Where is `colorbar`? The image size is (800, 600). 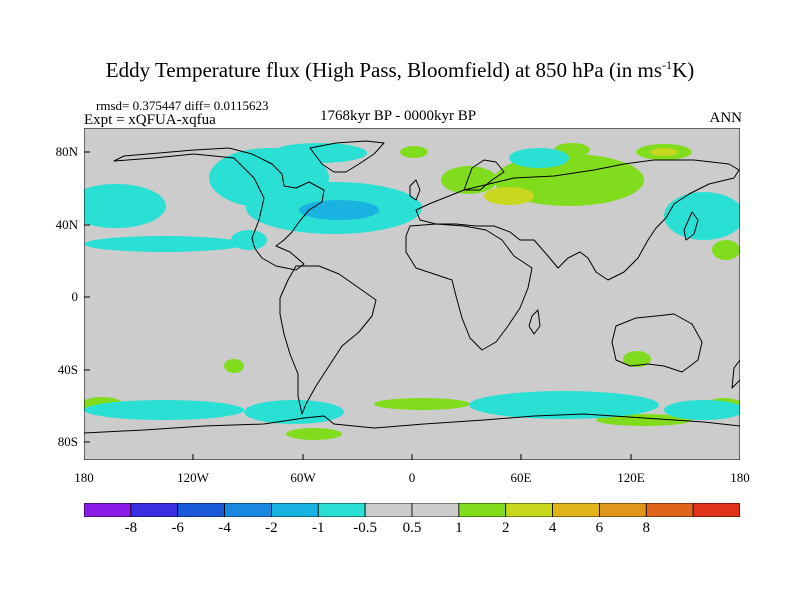 colorbar is located at coordinates (412, 510).